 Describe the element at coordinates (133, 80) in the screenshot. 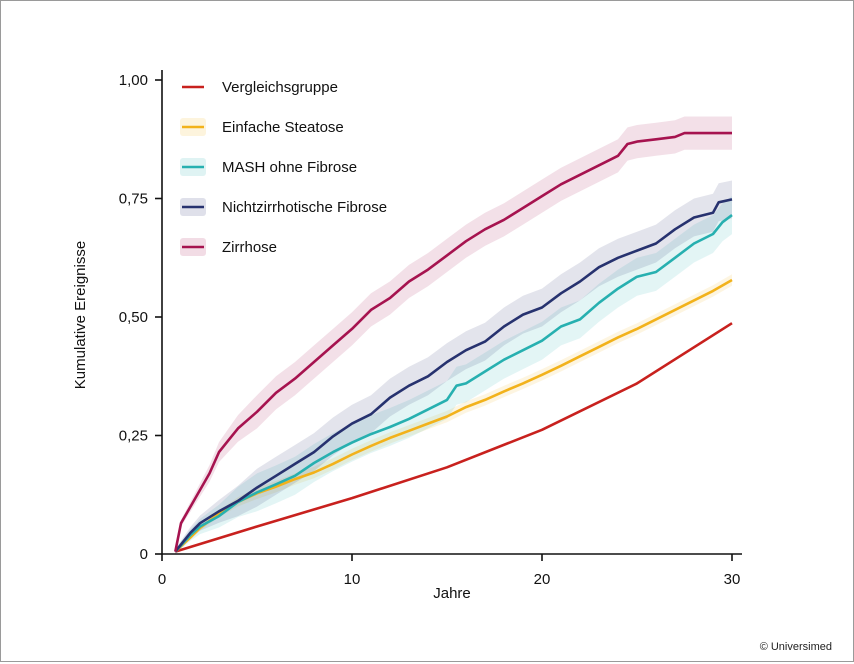

I see `y-tick-label: 1,00` at that location.